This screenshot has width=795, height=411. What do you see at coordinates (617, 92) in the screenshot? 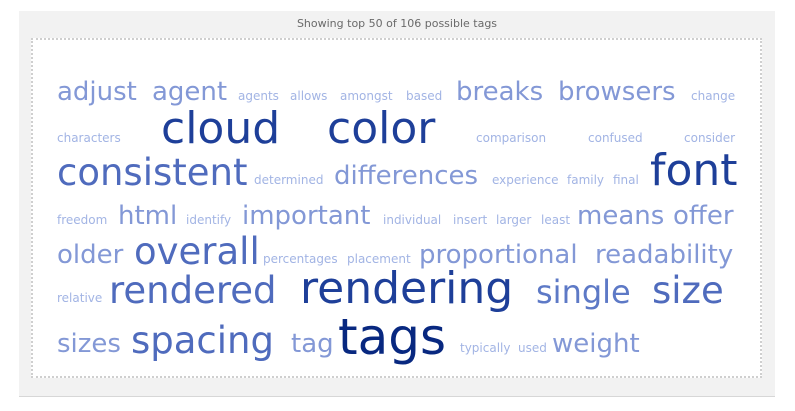
I see `tag-browsers: browsers` at bounding box center [617, 92].